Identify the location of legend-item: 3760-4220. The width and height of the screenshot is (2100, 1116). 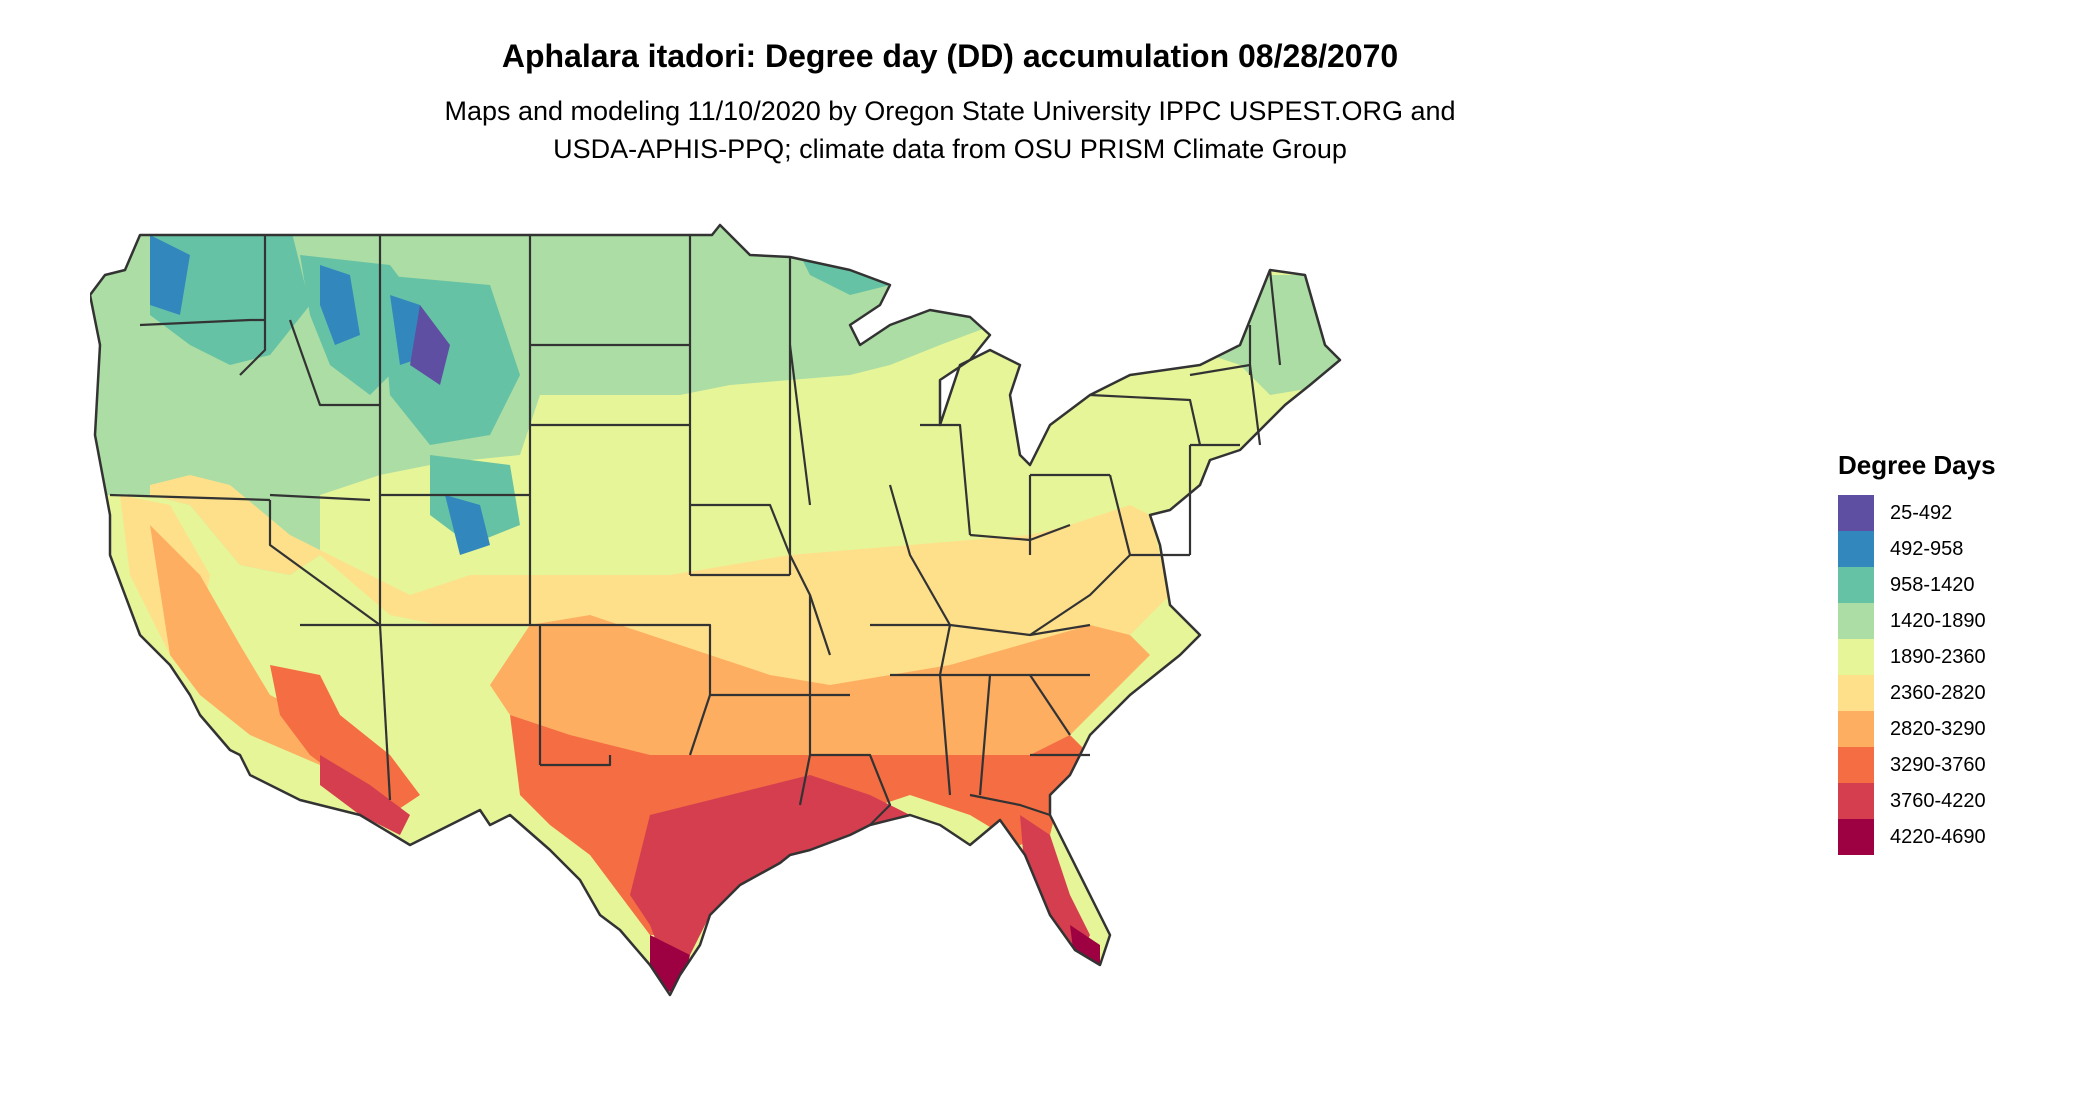
(1917, 801).